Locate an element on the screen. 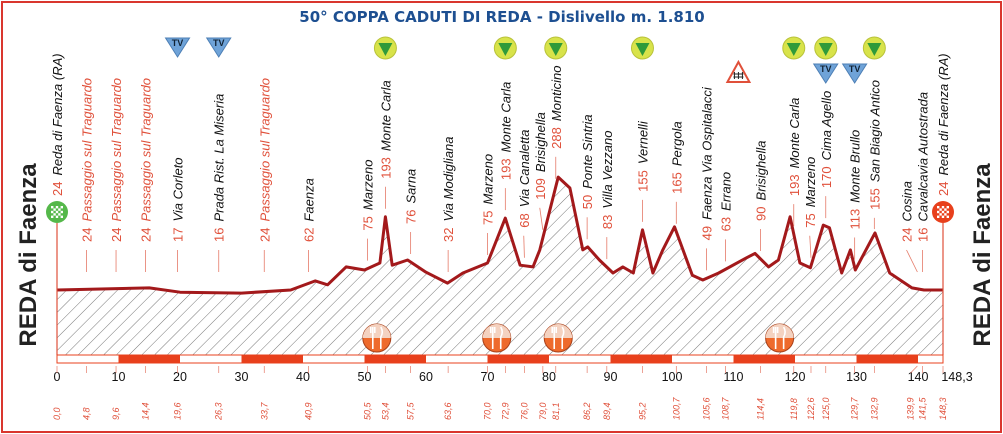  finish-flag-icon is located at coordinates (943, 246).